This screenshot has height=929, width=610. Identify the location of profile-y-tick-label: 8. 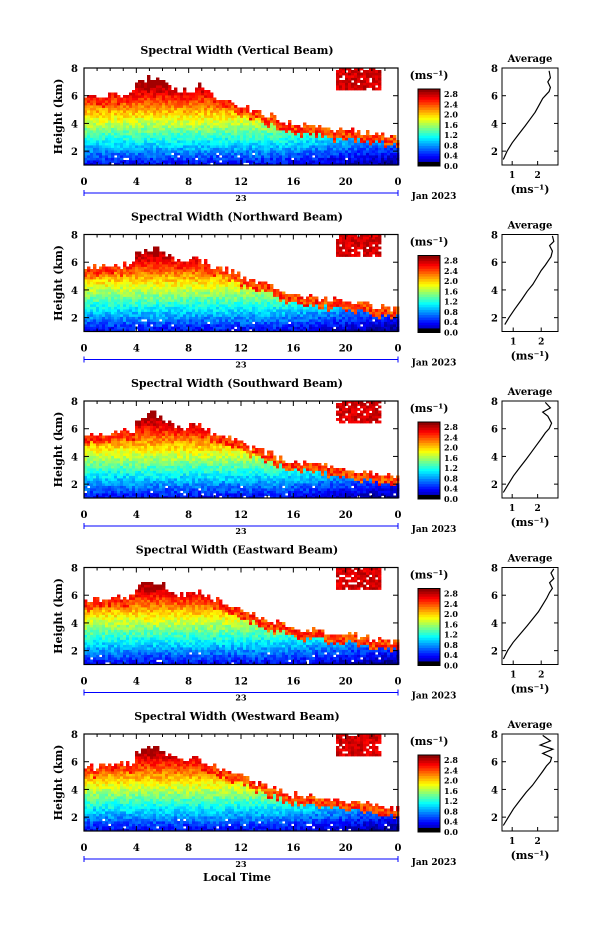
(494, 69).